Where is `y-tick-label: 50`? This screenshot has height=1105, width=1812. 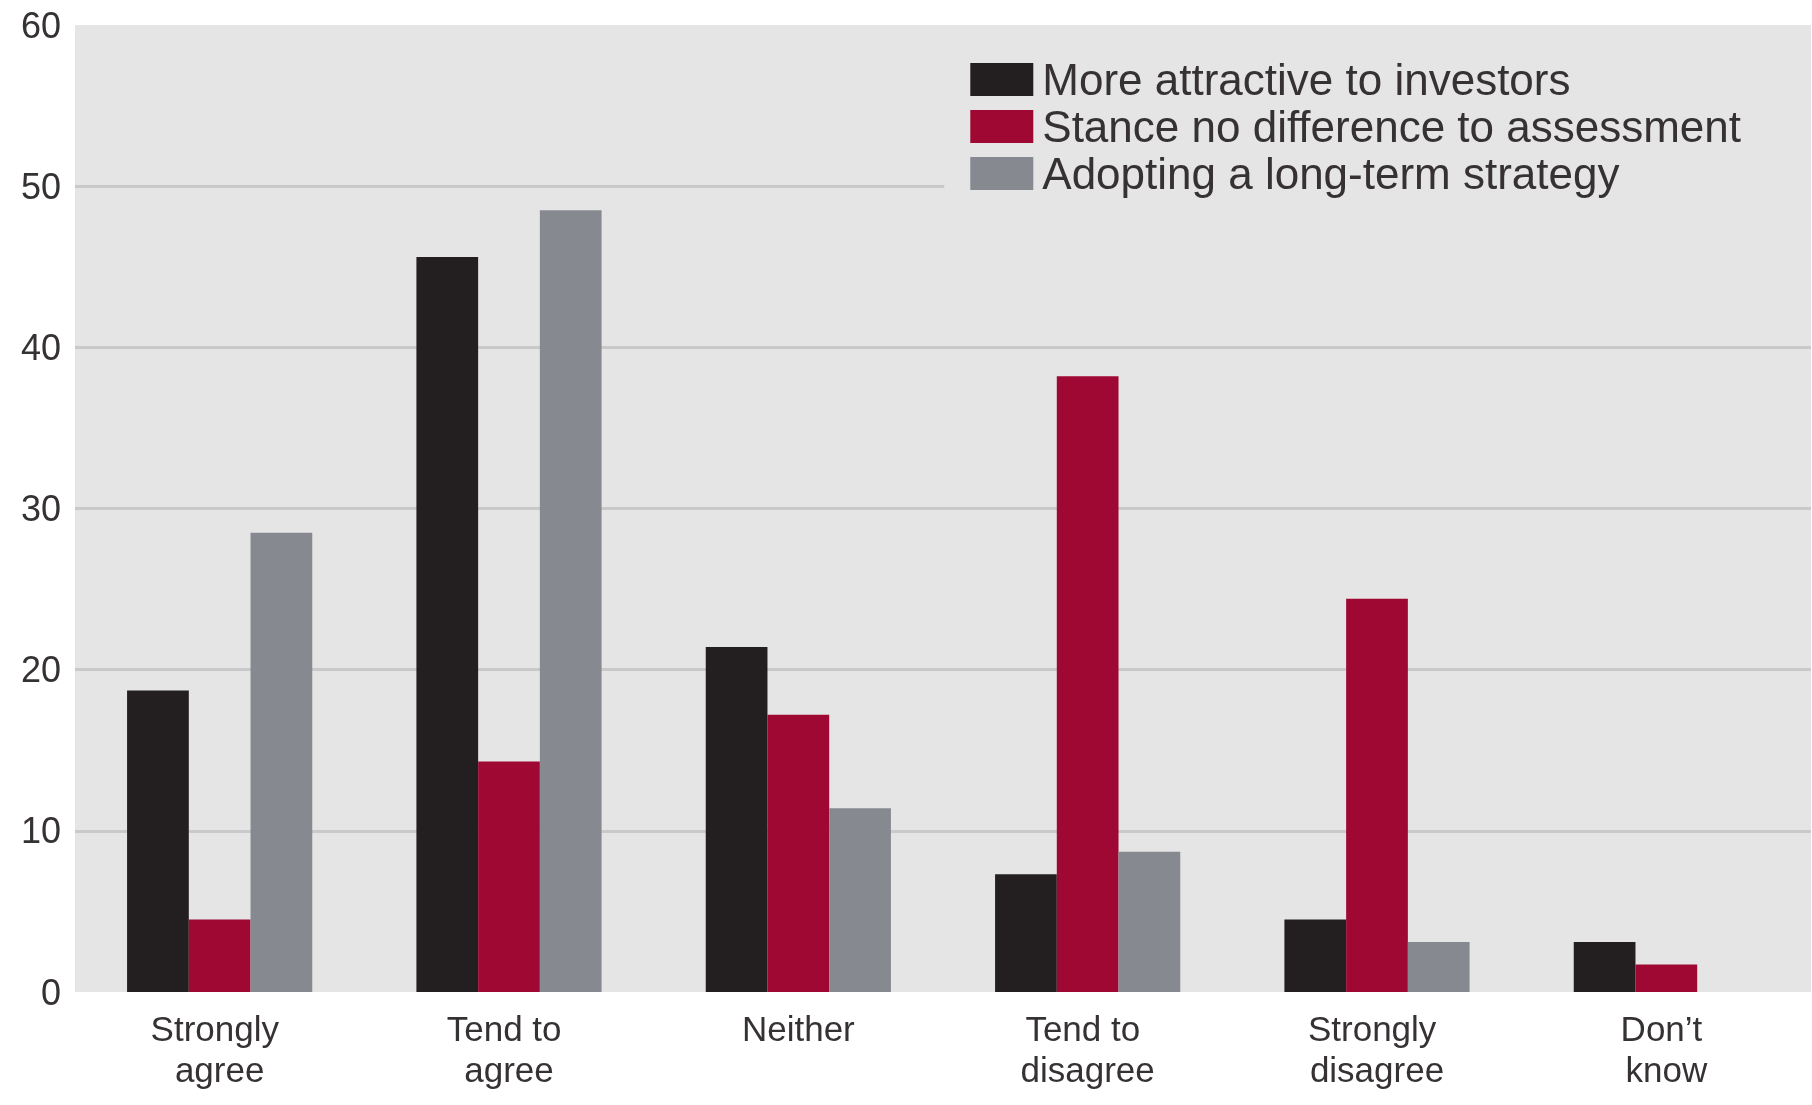 y-tick-label: 50 is located at coordinates (40, 186).